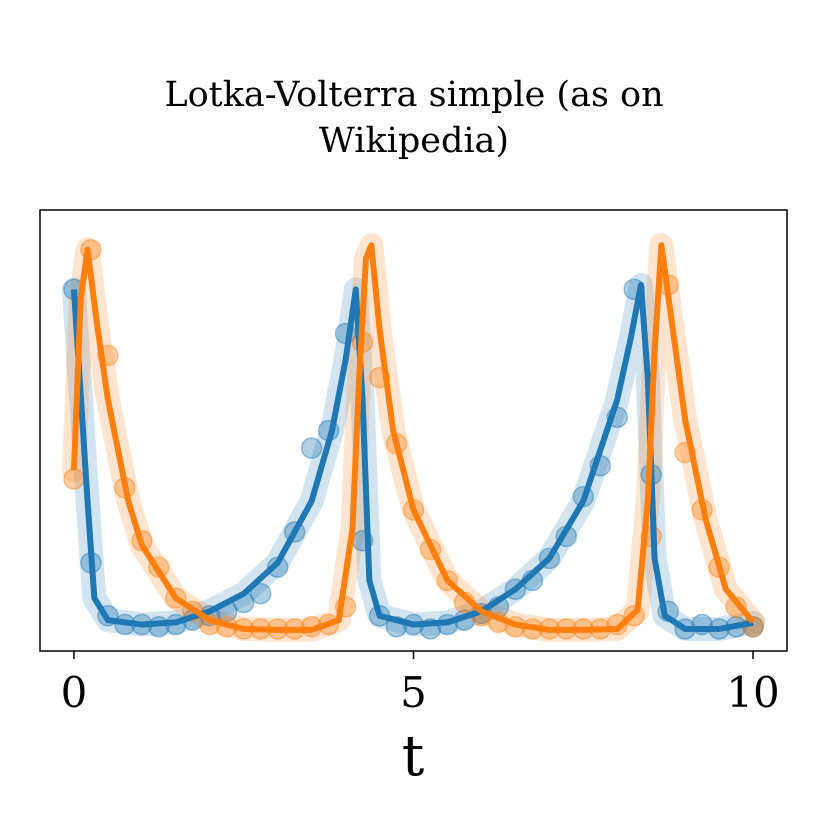 The height and width of the screenshot is (830, 830). Describe the element at coordinates (414, 118) in the screenshot. I see `chart-title: Lotka-Volterra simple (as on Wikipedia)` at that location.